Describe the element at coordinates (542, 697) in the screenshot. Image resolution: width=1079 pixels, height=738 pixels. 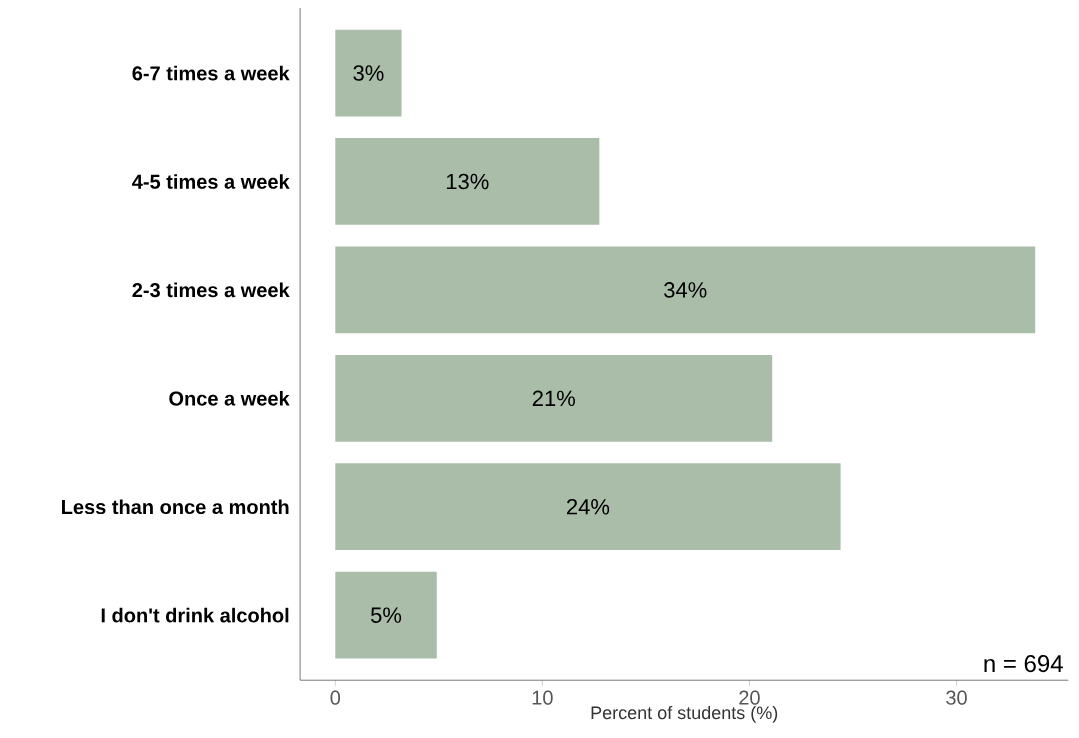
I see `x-tick-label: 10` at that location.